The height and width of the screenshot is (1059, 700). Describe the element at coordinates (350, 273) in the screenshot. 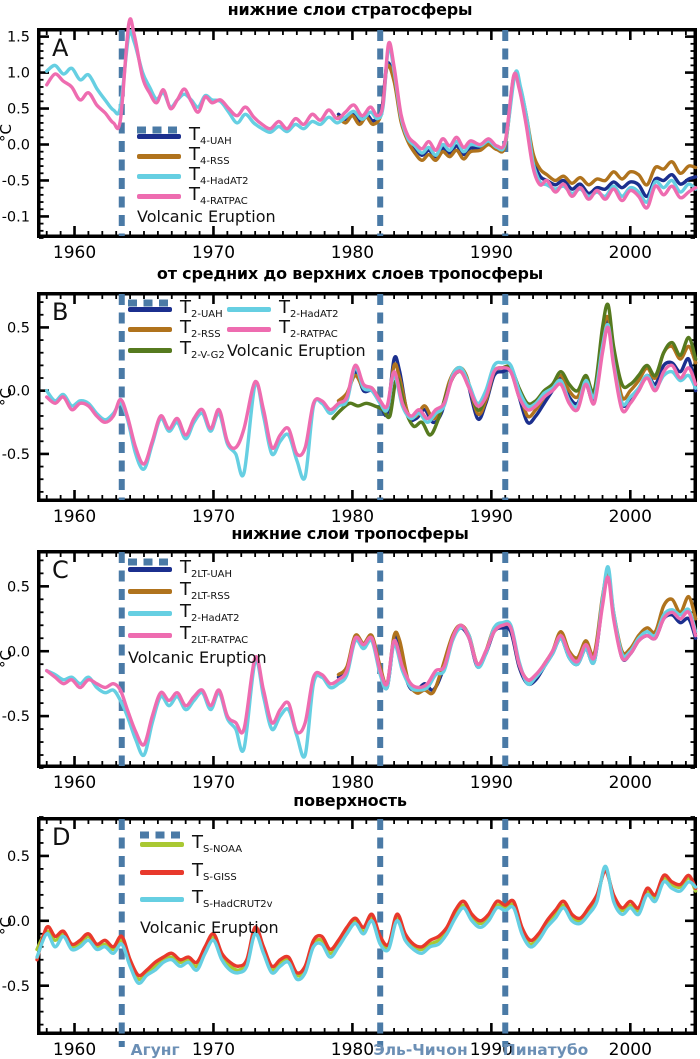

I see `panel-b-title: от средних до верхних слоев тропосферы` at that location.